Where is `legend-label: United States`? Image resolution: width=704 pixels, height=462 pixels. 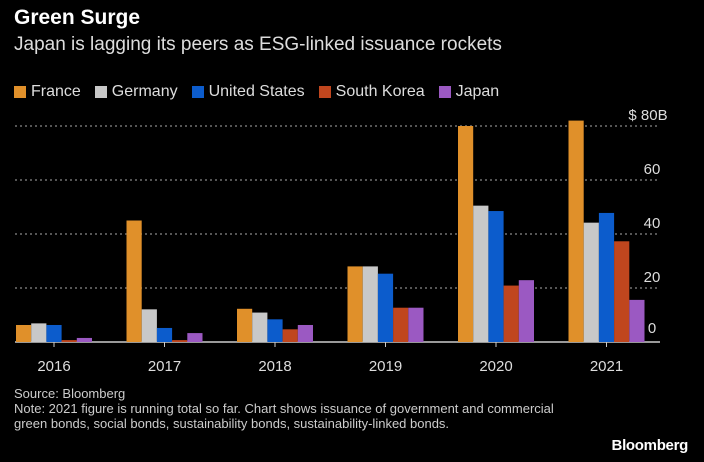 legend-label: United States is located at coordinates (256, 91).